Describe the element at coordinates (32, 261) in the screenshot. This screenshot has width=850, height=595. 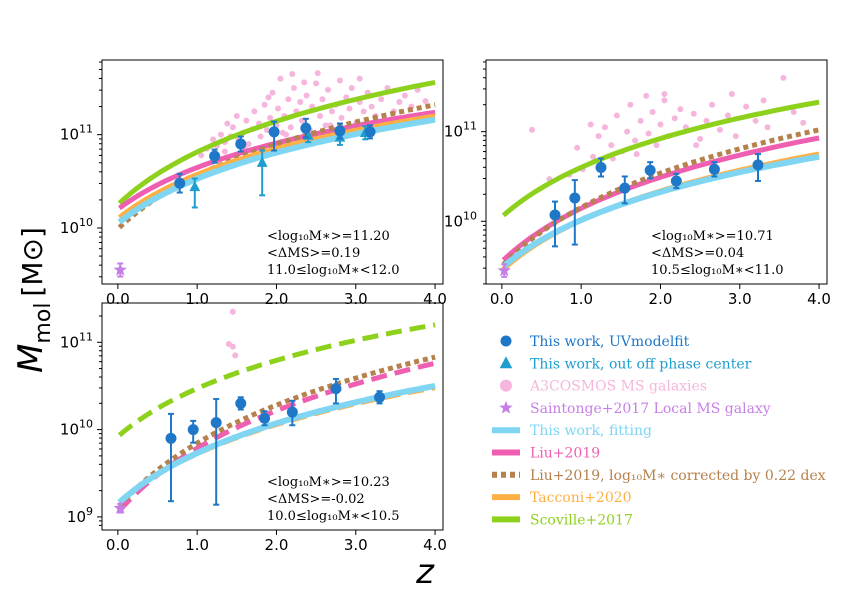
I see `y-axis-label-unit: [M⊙]` at that location.